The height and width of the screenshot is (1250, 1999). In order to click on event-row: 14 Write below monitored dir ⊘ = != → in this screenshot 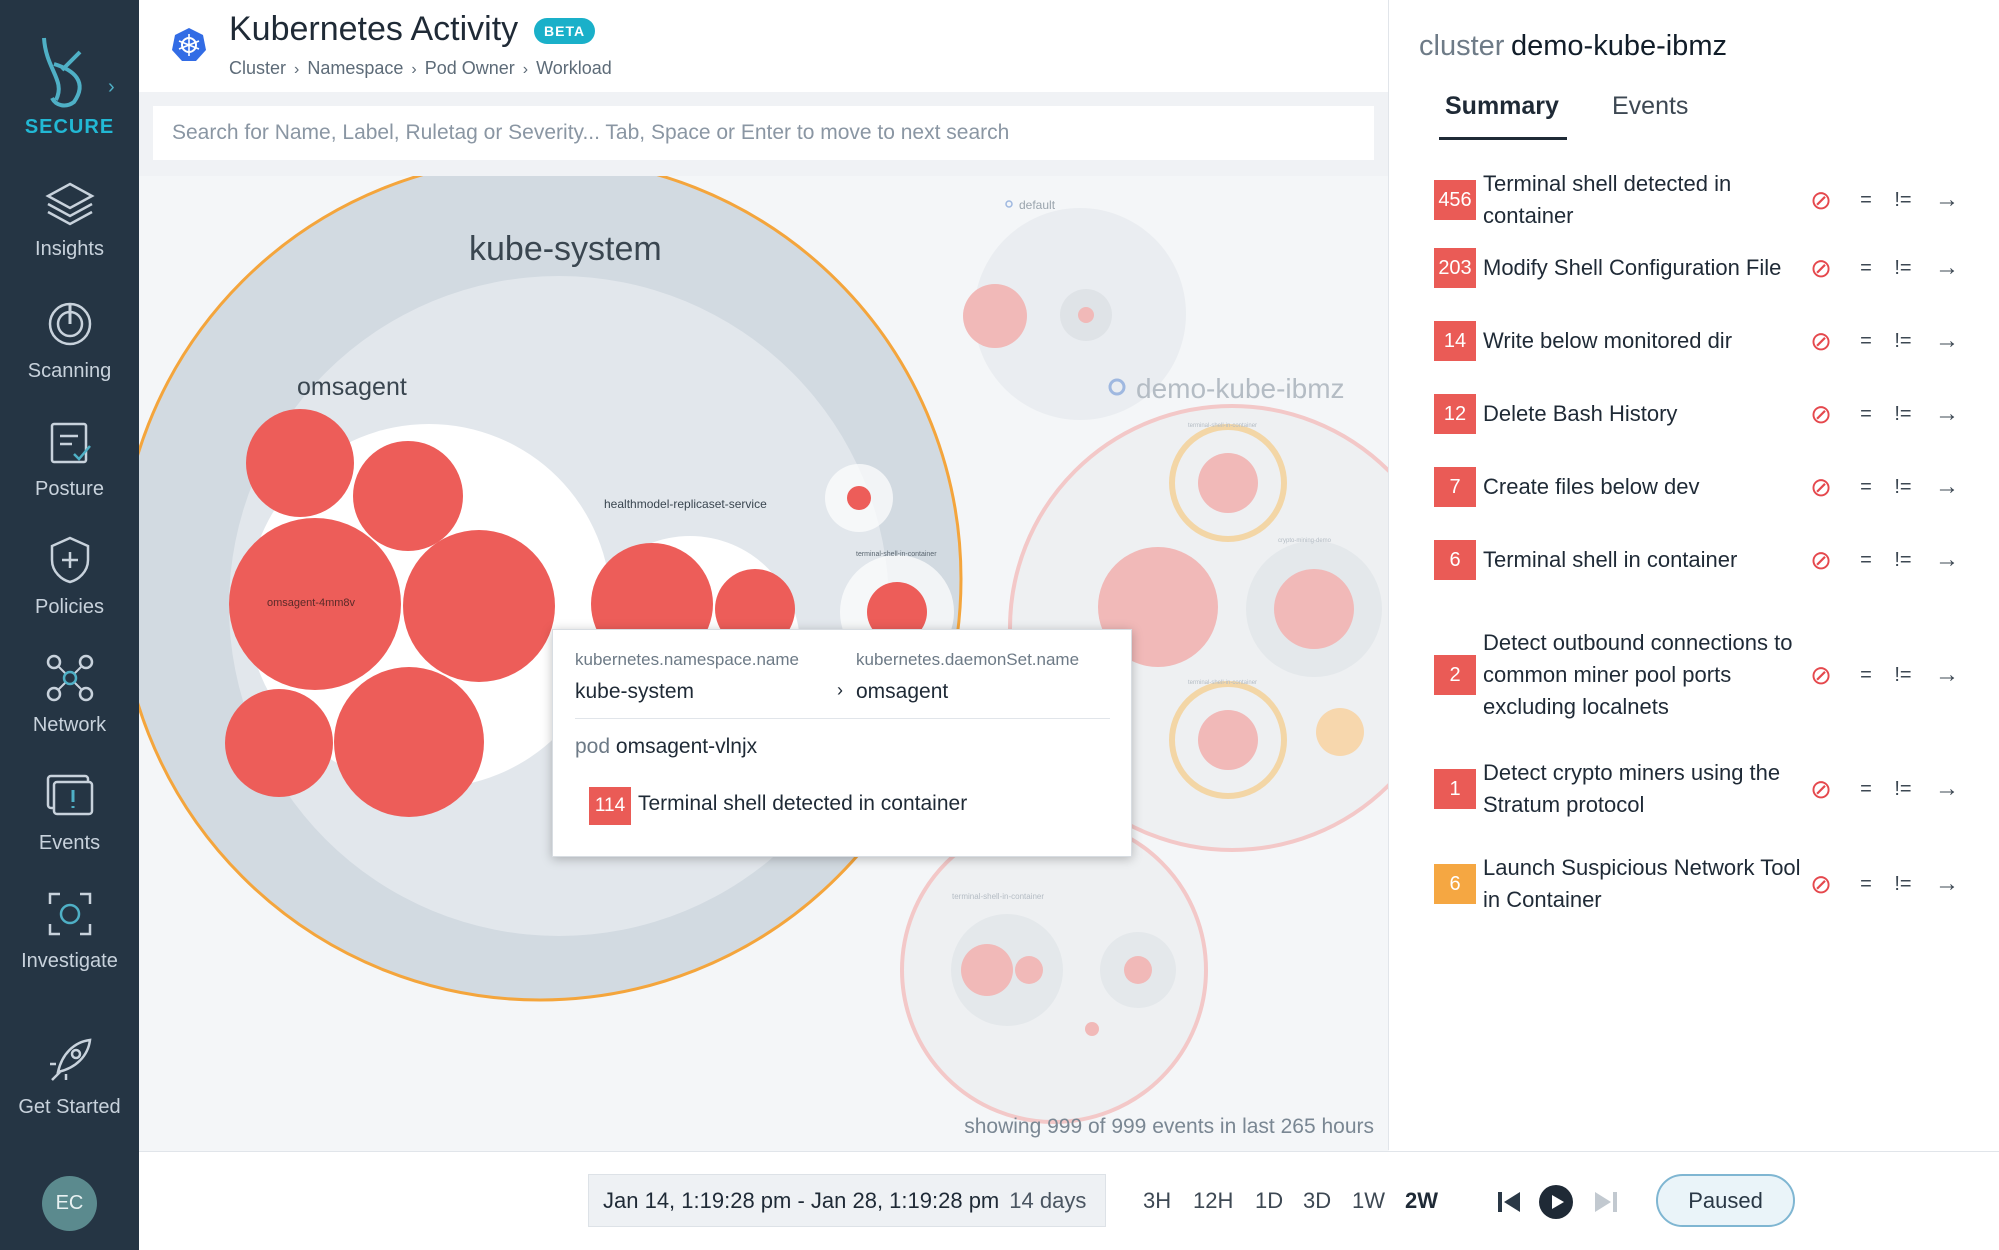, I will do `click(1704, 341)`.